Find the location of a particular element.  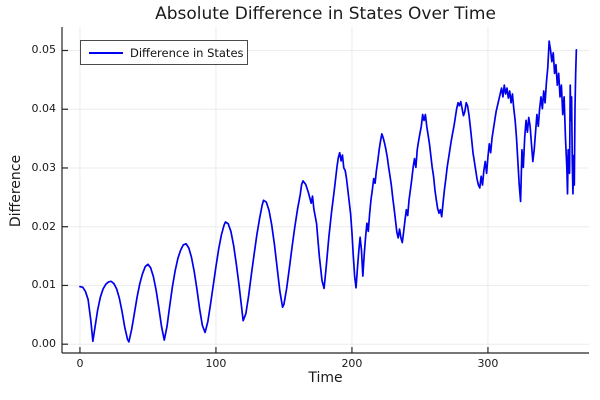

x-tick-label: 100 is located at coordinates (216, 363).